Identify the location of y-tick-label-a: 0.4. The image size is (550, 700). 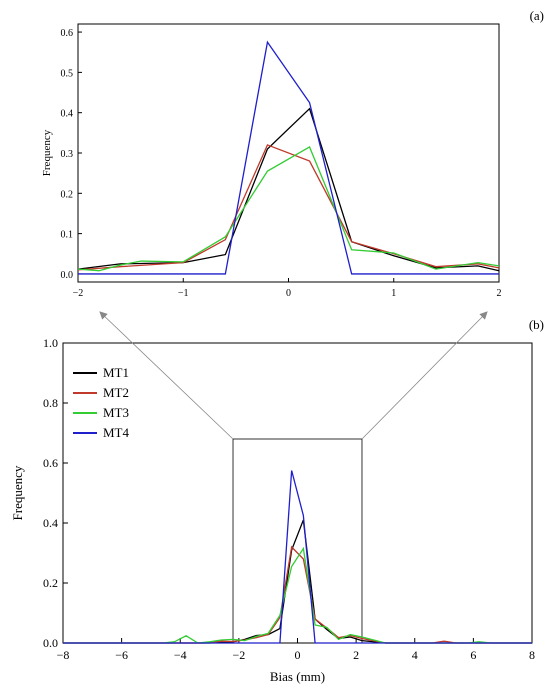
(67, 114).